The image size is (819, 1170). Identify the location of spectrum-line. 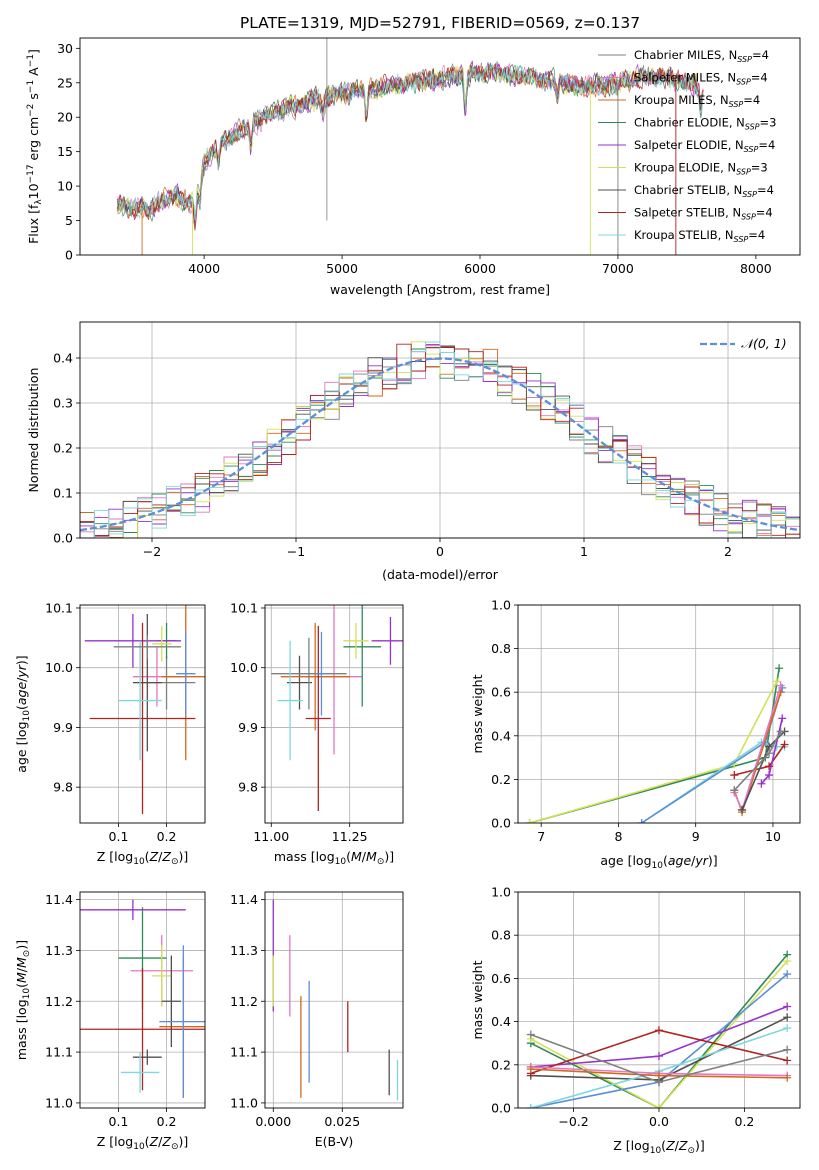
(410, 142).